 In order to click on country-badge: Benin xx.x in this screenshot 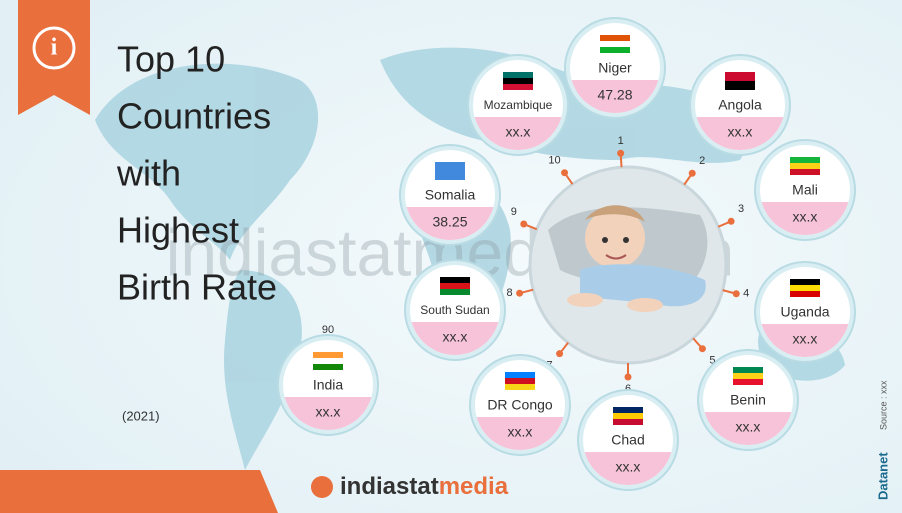, I will do `click(748, 400)`.